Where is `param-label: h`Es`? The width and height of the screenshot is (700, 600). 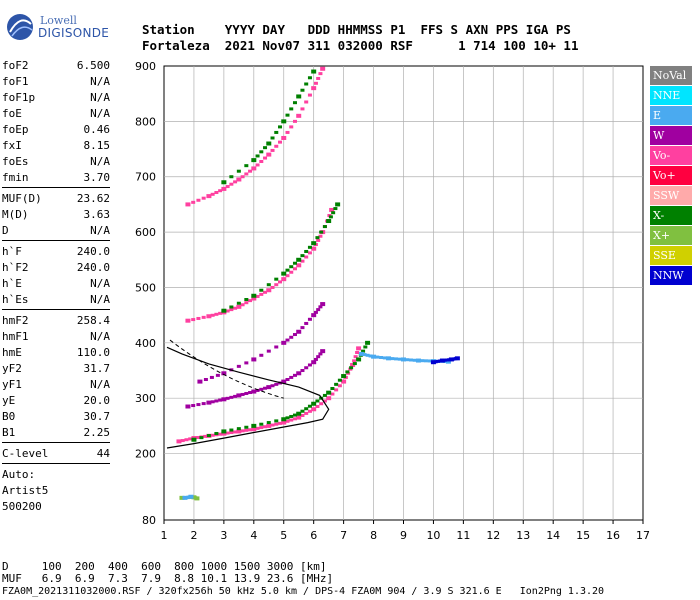
param-label: h`Es is located at coordinates (15, 299).